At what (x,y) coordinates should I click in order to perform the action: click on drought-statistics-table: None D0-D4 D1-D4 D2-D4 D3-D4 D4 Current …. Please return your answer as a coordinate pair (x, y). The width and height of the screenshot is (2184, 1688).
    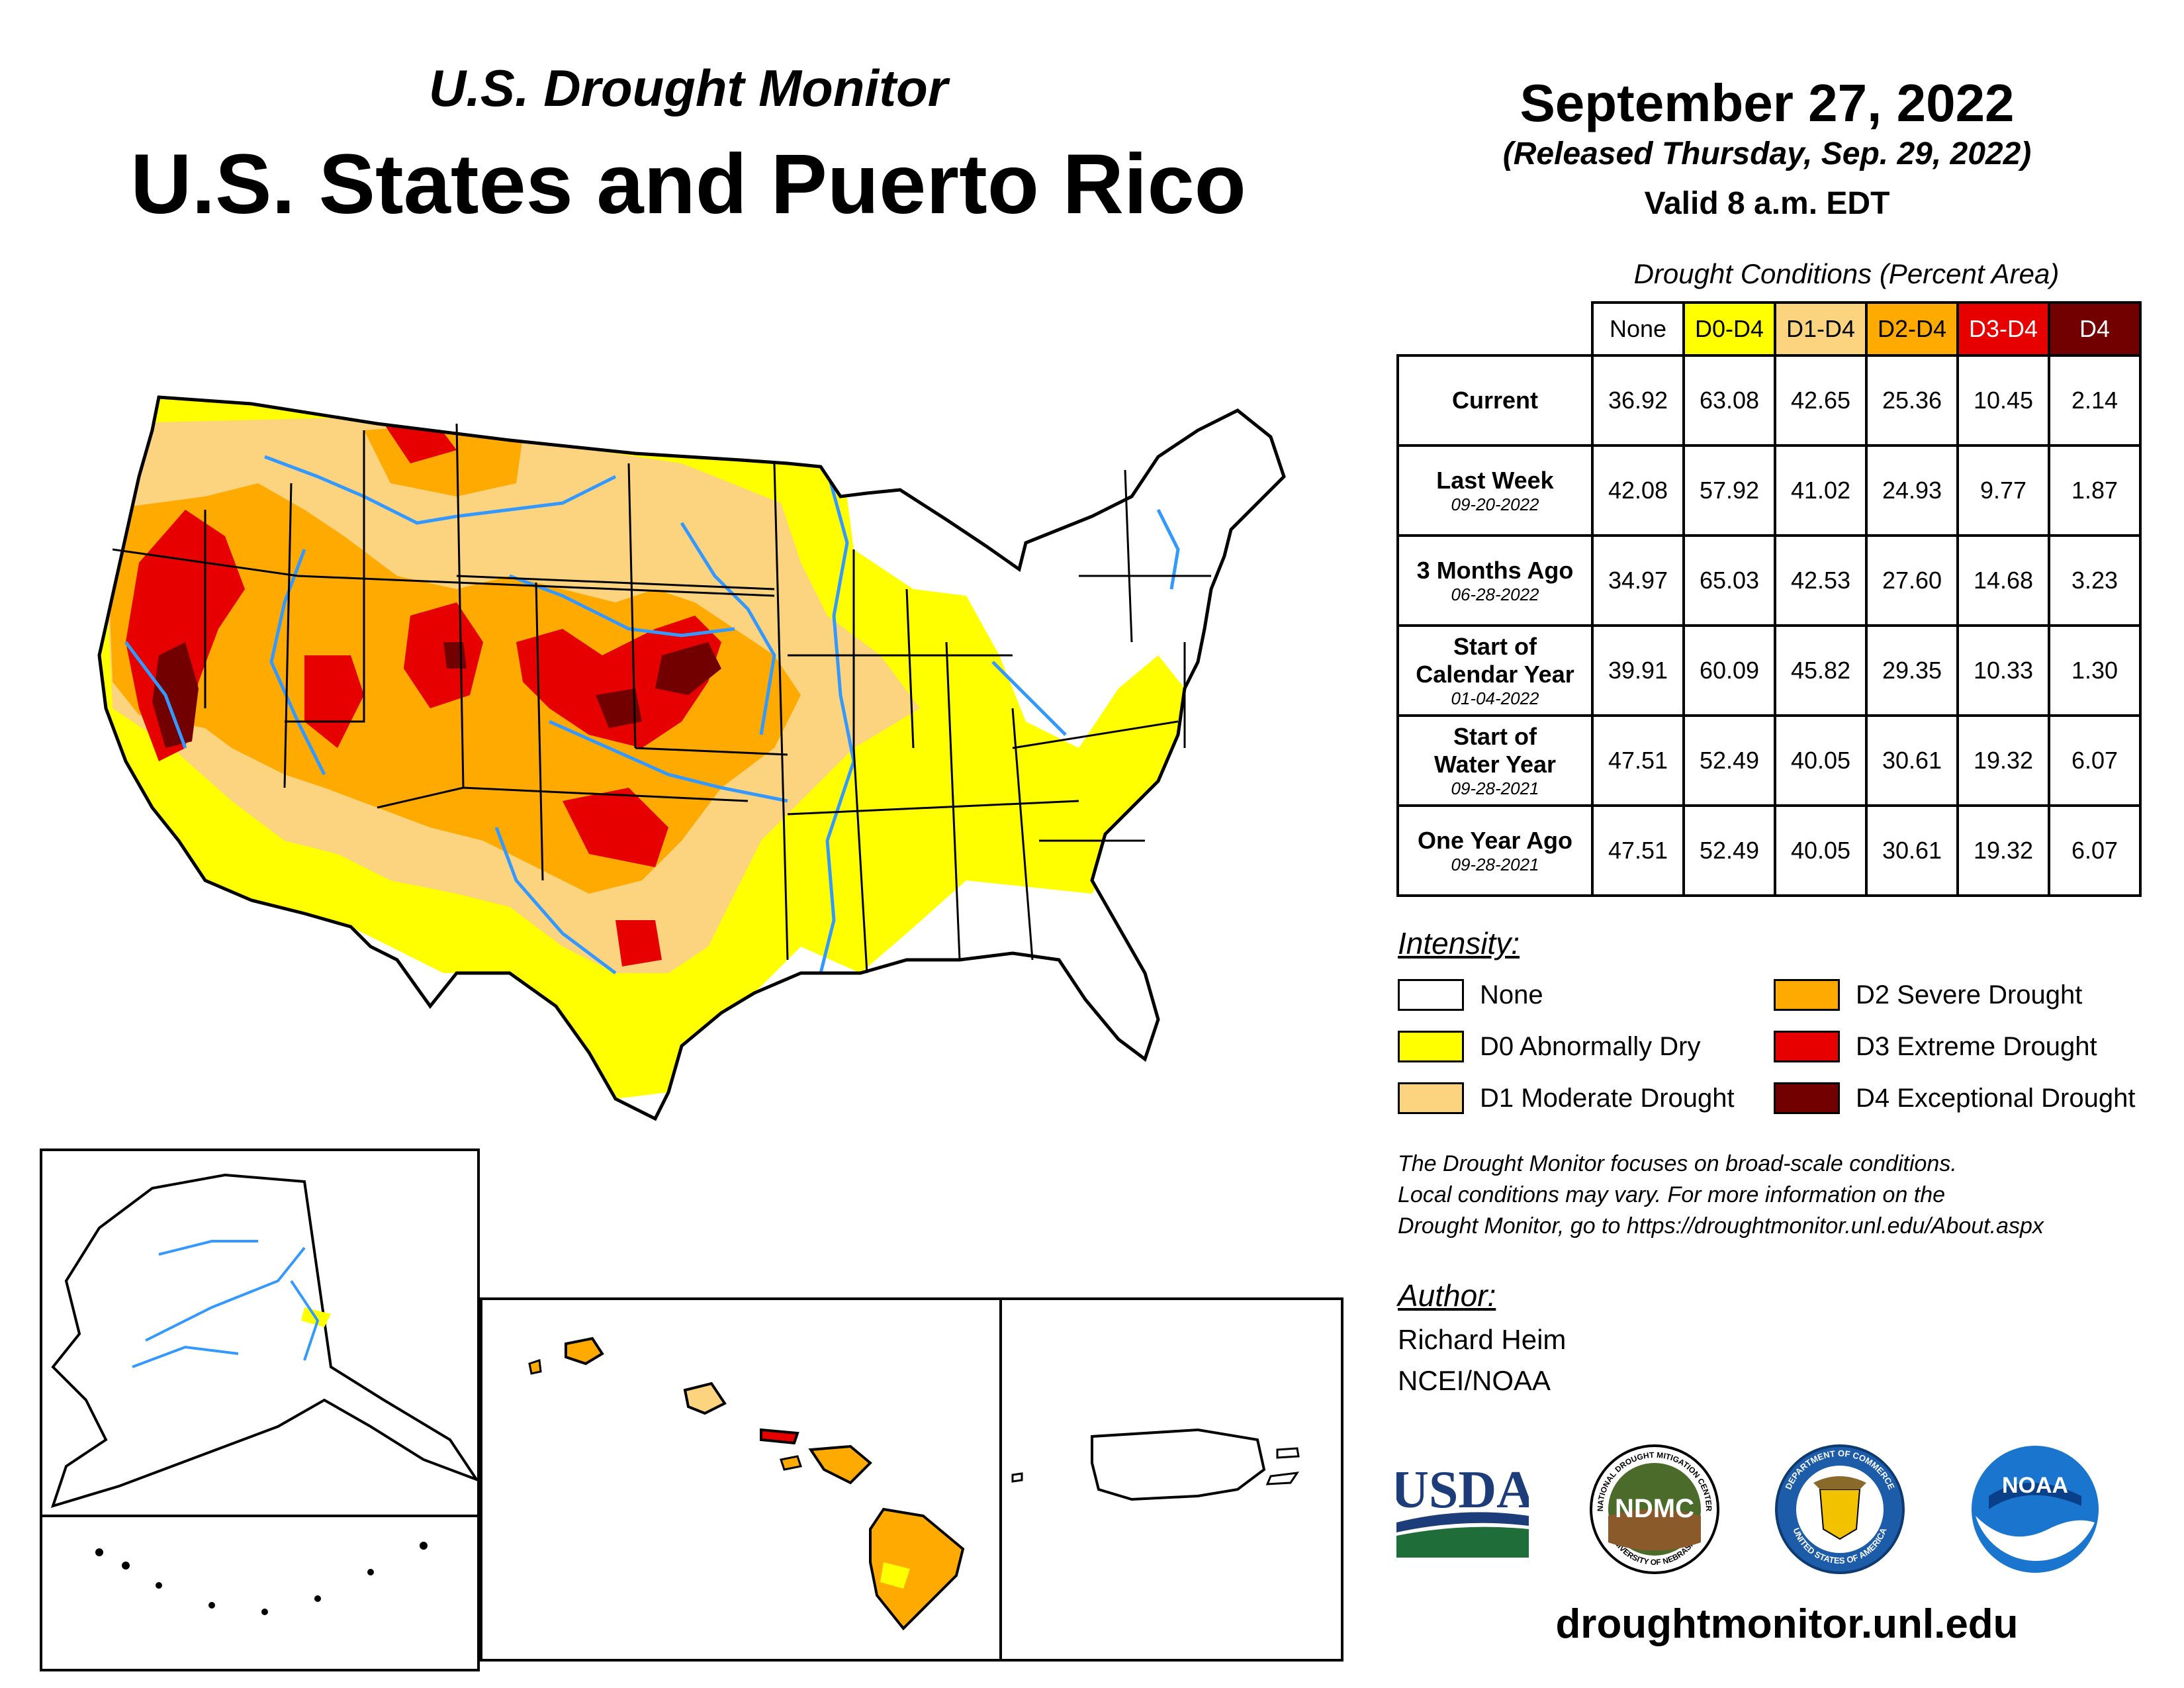
    Looking at the image, I should click on (1769, 599).